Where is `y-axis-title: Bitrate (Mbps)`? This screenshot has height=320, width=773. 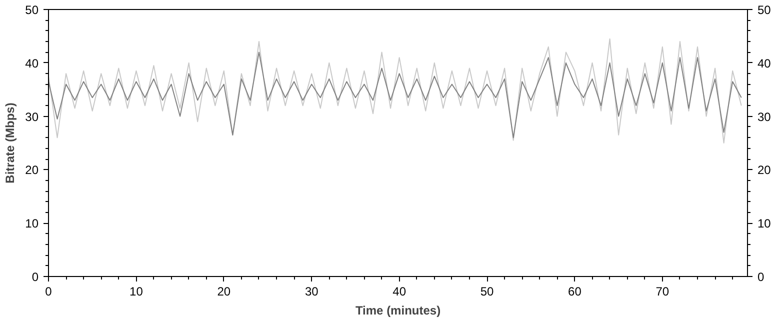
y-axis-title: Bitrate (Mbps) is located at coordinates (10, 143).